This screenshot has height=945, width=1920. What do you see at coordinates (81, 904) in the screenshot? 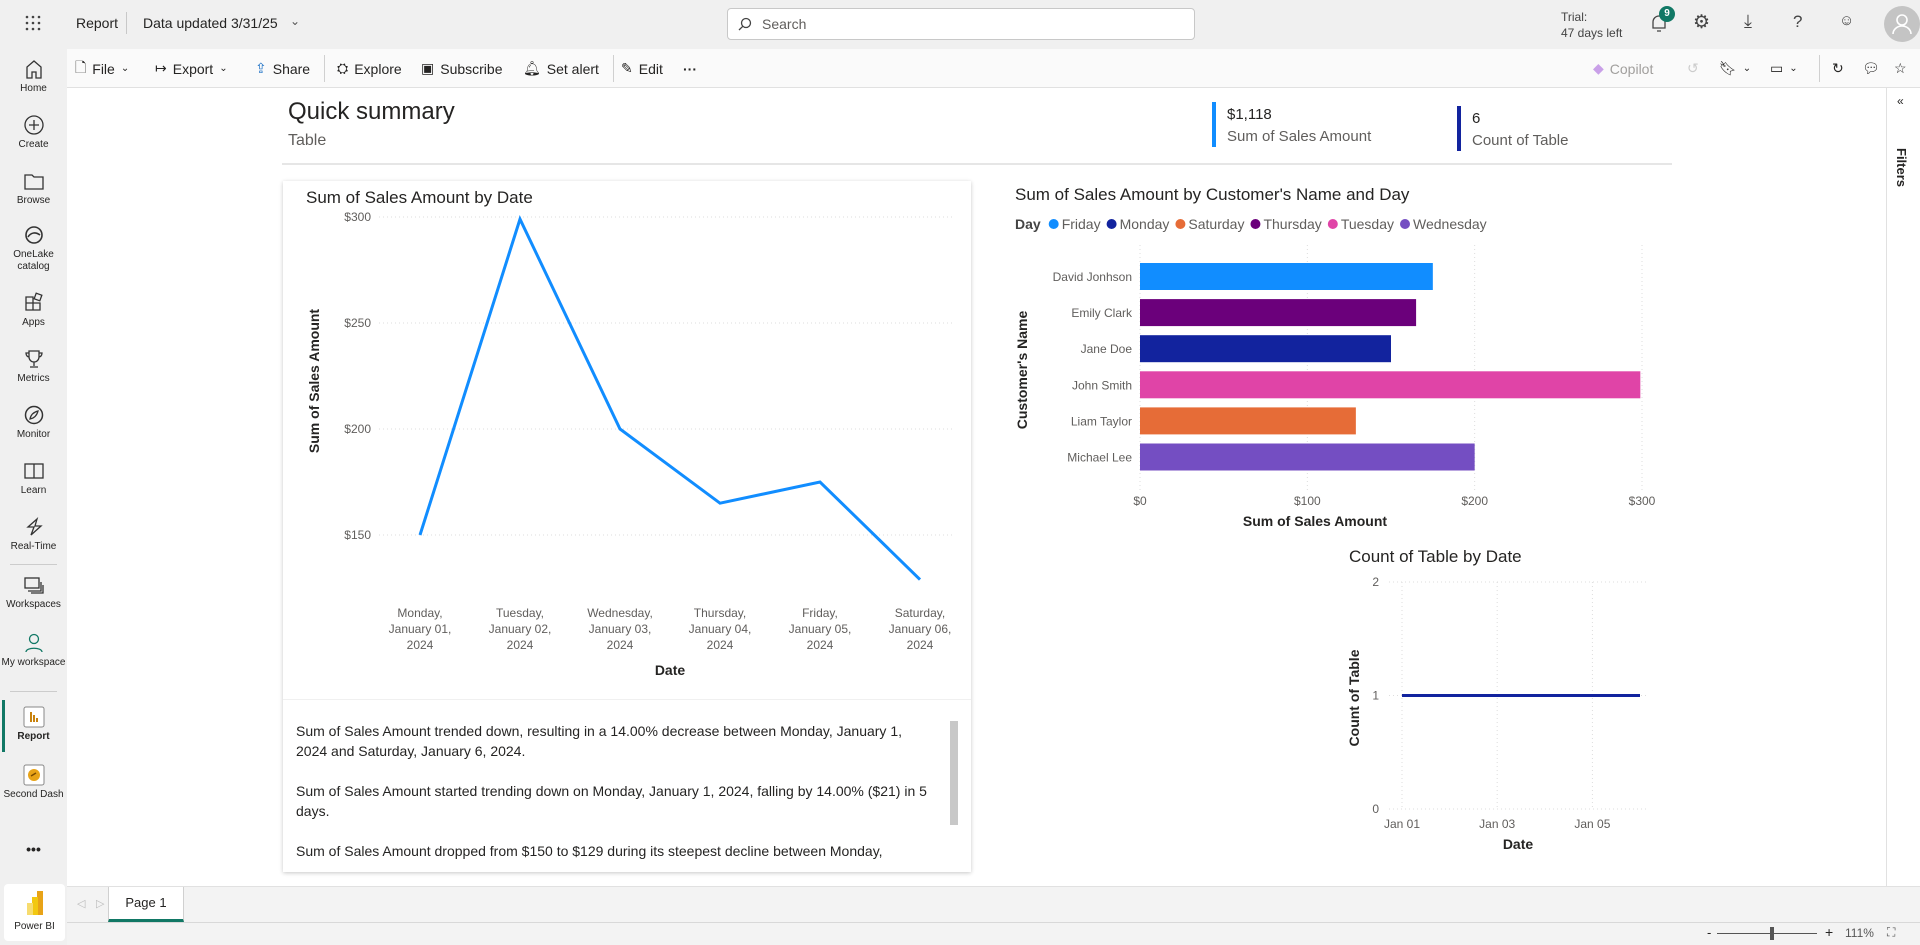
I see `prev-page-icon: ◁` at bounding box center [81, 904].